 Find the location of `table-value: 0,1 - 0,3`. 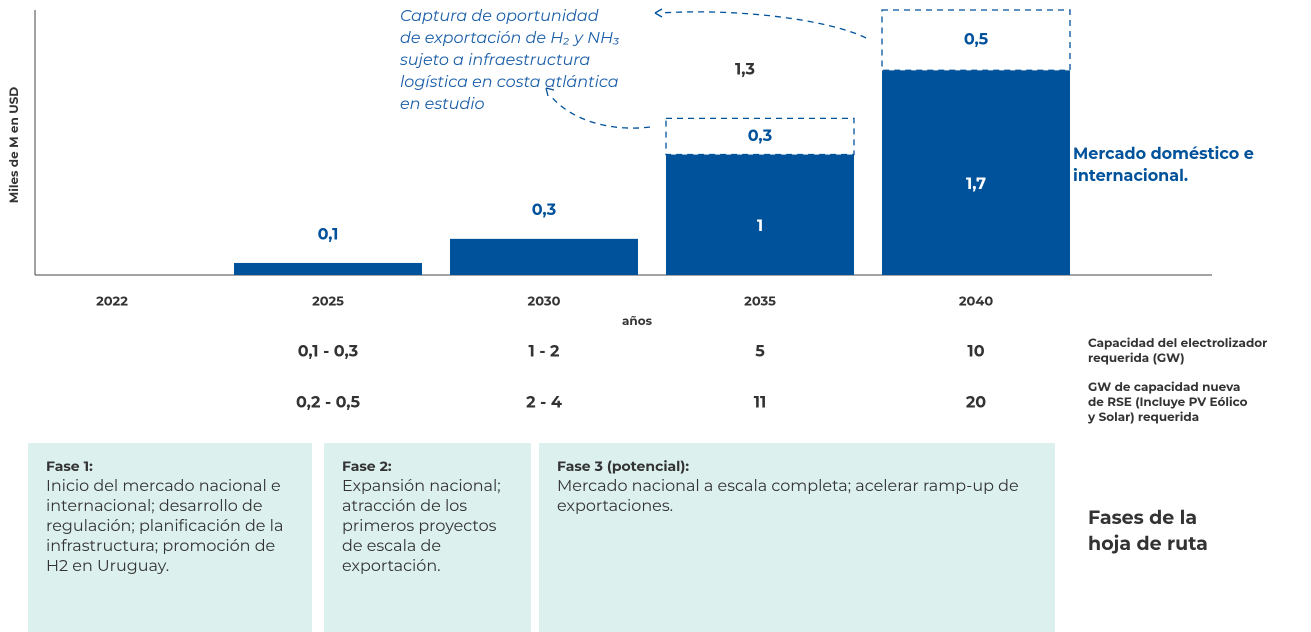

table-value: 0,1 - 0,3 is located at coordinates (328, 351).